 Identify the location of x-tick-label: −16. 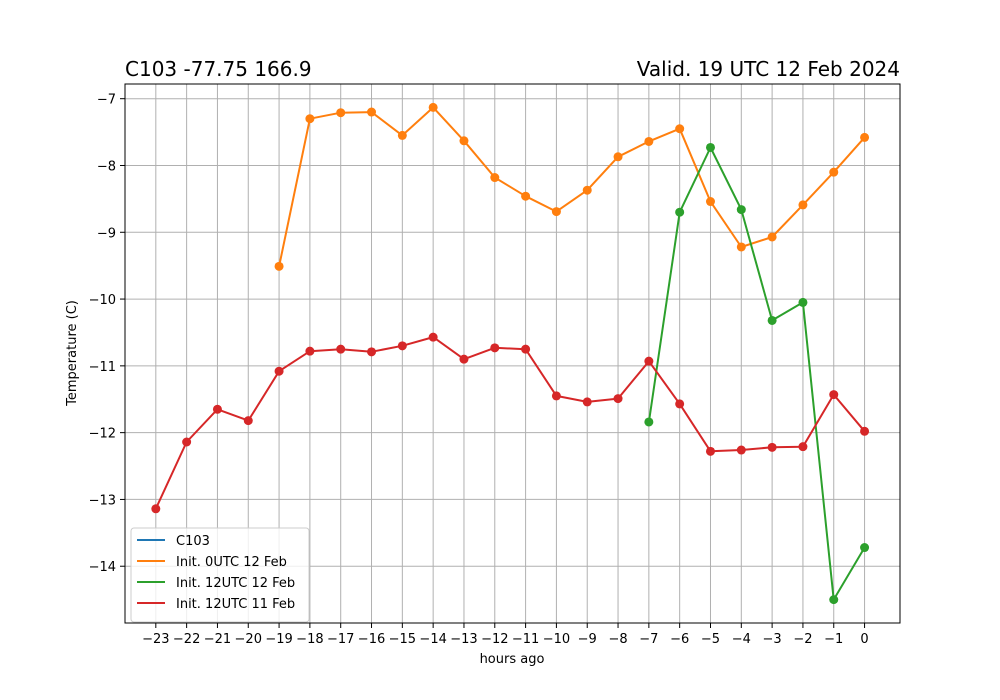
(371, 639).